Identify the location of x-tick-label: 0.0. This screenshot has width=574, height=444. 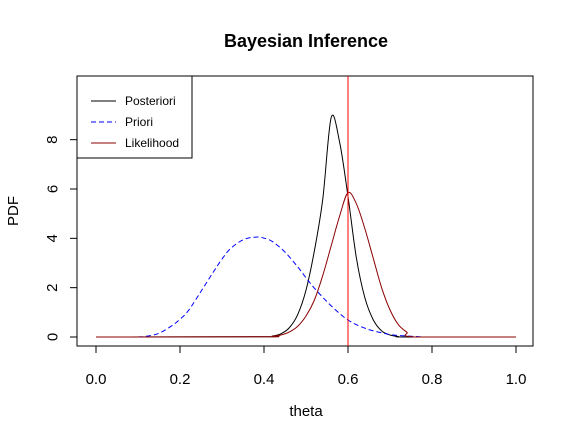
(96, 379).